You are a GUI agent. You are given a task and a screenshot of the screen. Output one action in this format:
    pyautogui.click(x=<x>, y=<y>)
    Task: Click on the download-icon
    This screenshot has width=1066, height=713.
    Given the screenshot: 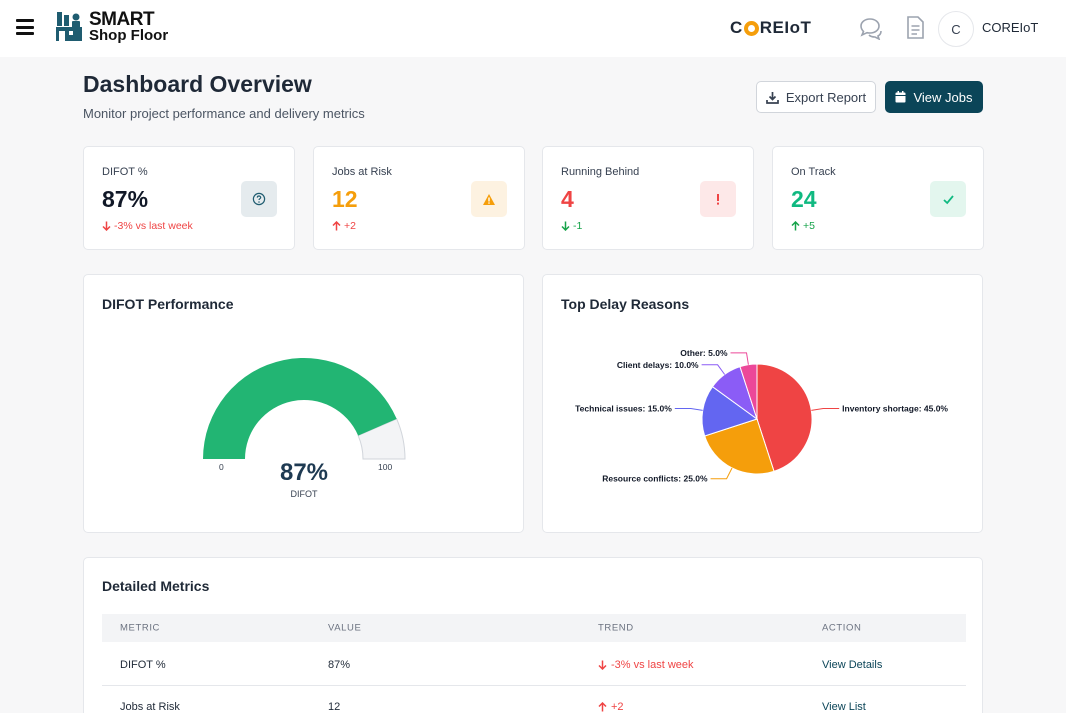 What is the action you would take?
    pyautogui.click(x=772, y=97)
    